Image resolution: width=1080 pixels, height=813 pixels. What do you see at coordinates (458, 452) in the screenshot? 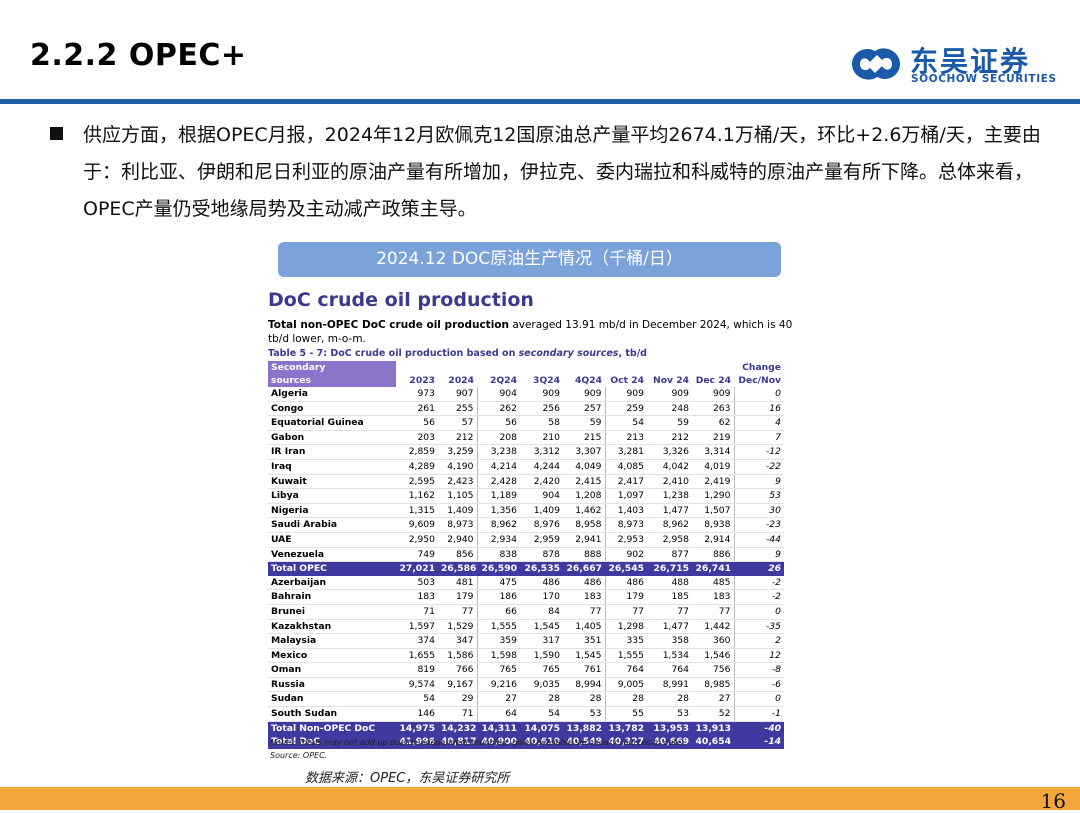
I see `table-cell: 3,259` at bounding box center [458, 452].